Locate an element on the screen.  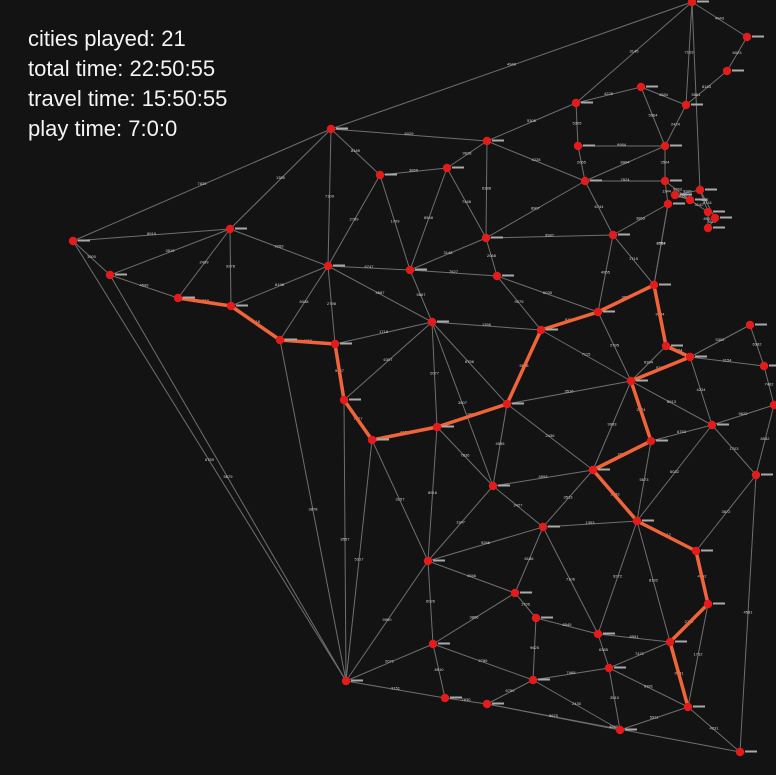
road-distance-label: 2068 is located at coordinates (492, 255).